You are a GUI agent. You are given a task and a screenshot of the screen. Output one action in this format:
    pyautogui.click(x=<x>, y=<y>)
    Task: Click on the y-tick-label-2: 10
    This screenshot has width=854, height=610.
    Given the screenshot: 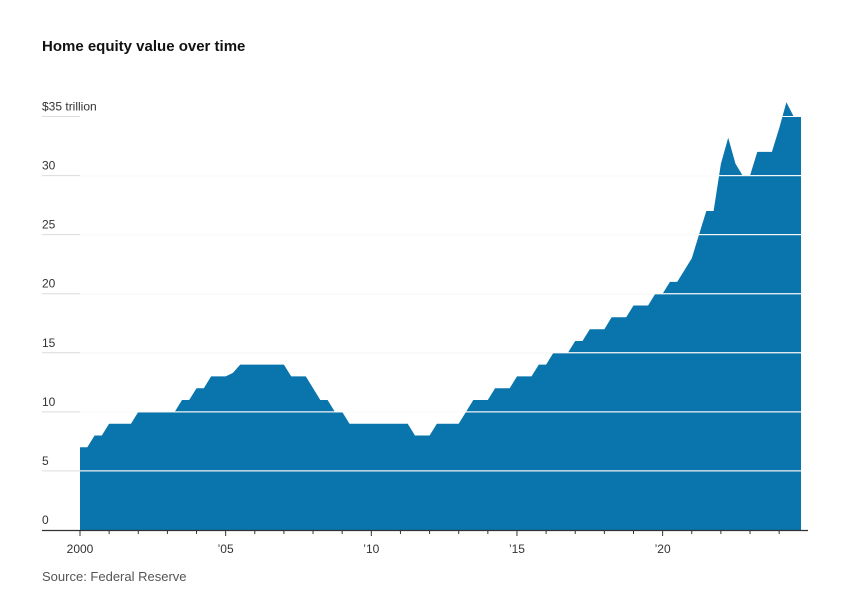 What is the action you would take?
    pyautogui.click(x=49, y=402)
    